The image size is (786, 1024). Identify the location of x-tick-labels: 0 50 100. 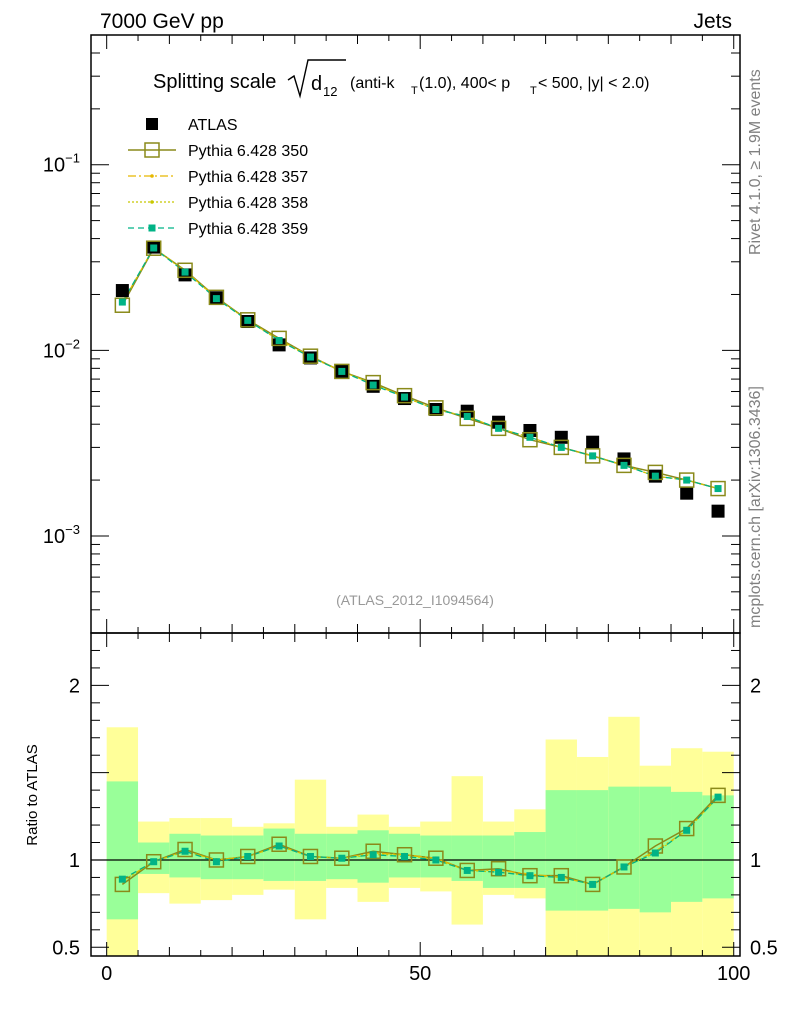
(425, 974).